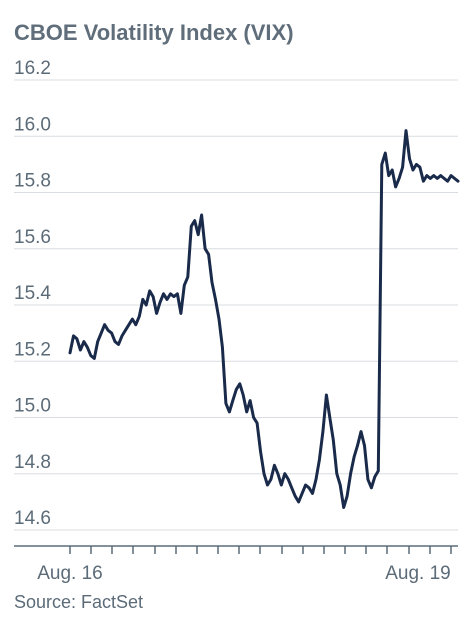  What do you see at coordinates (79, 602) in the screenshot?
I see `chart-source: Source: FactSet` at bounding box center [79, 602].